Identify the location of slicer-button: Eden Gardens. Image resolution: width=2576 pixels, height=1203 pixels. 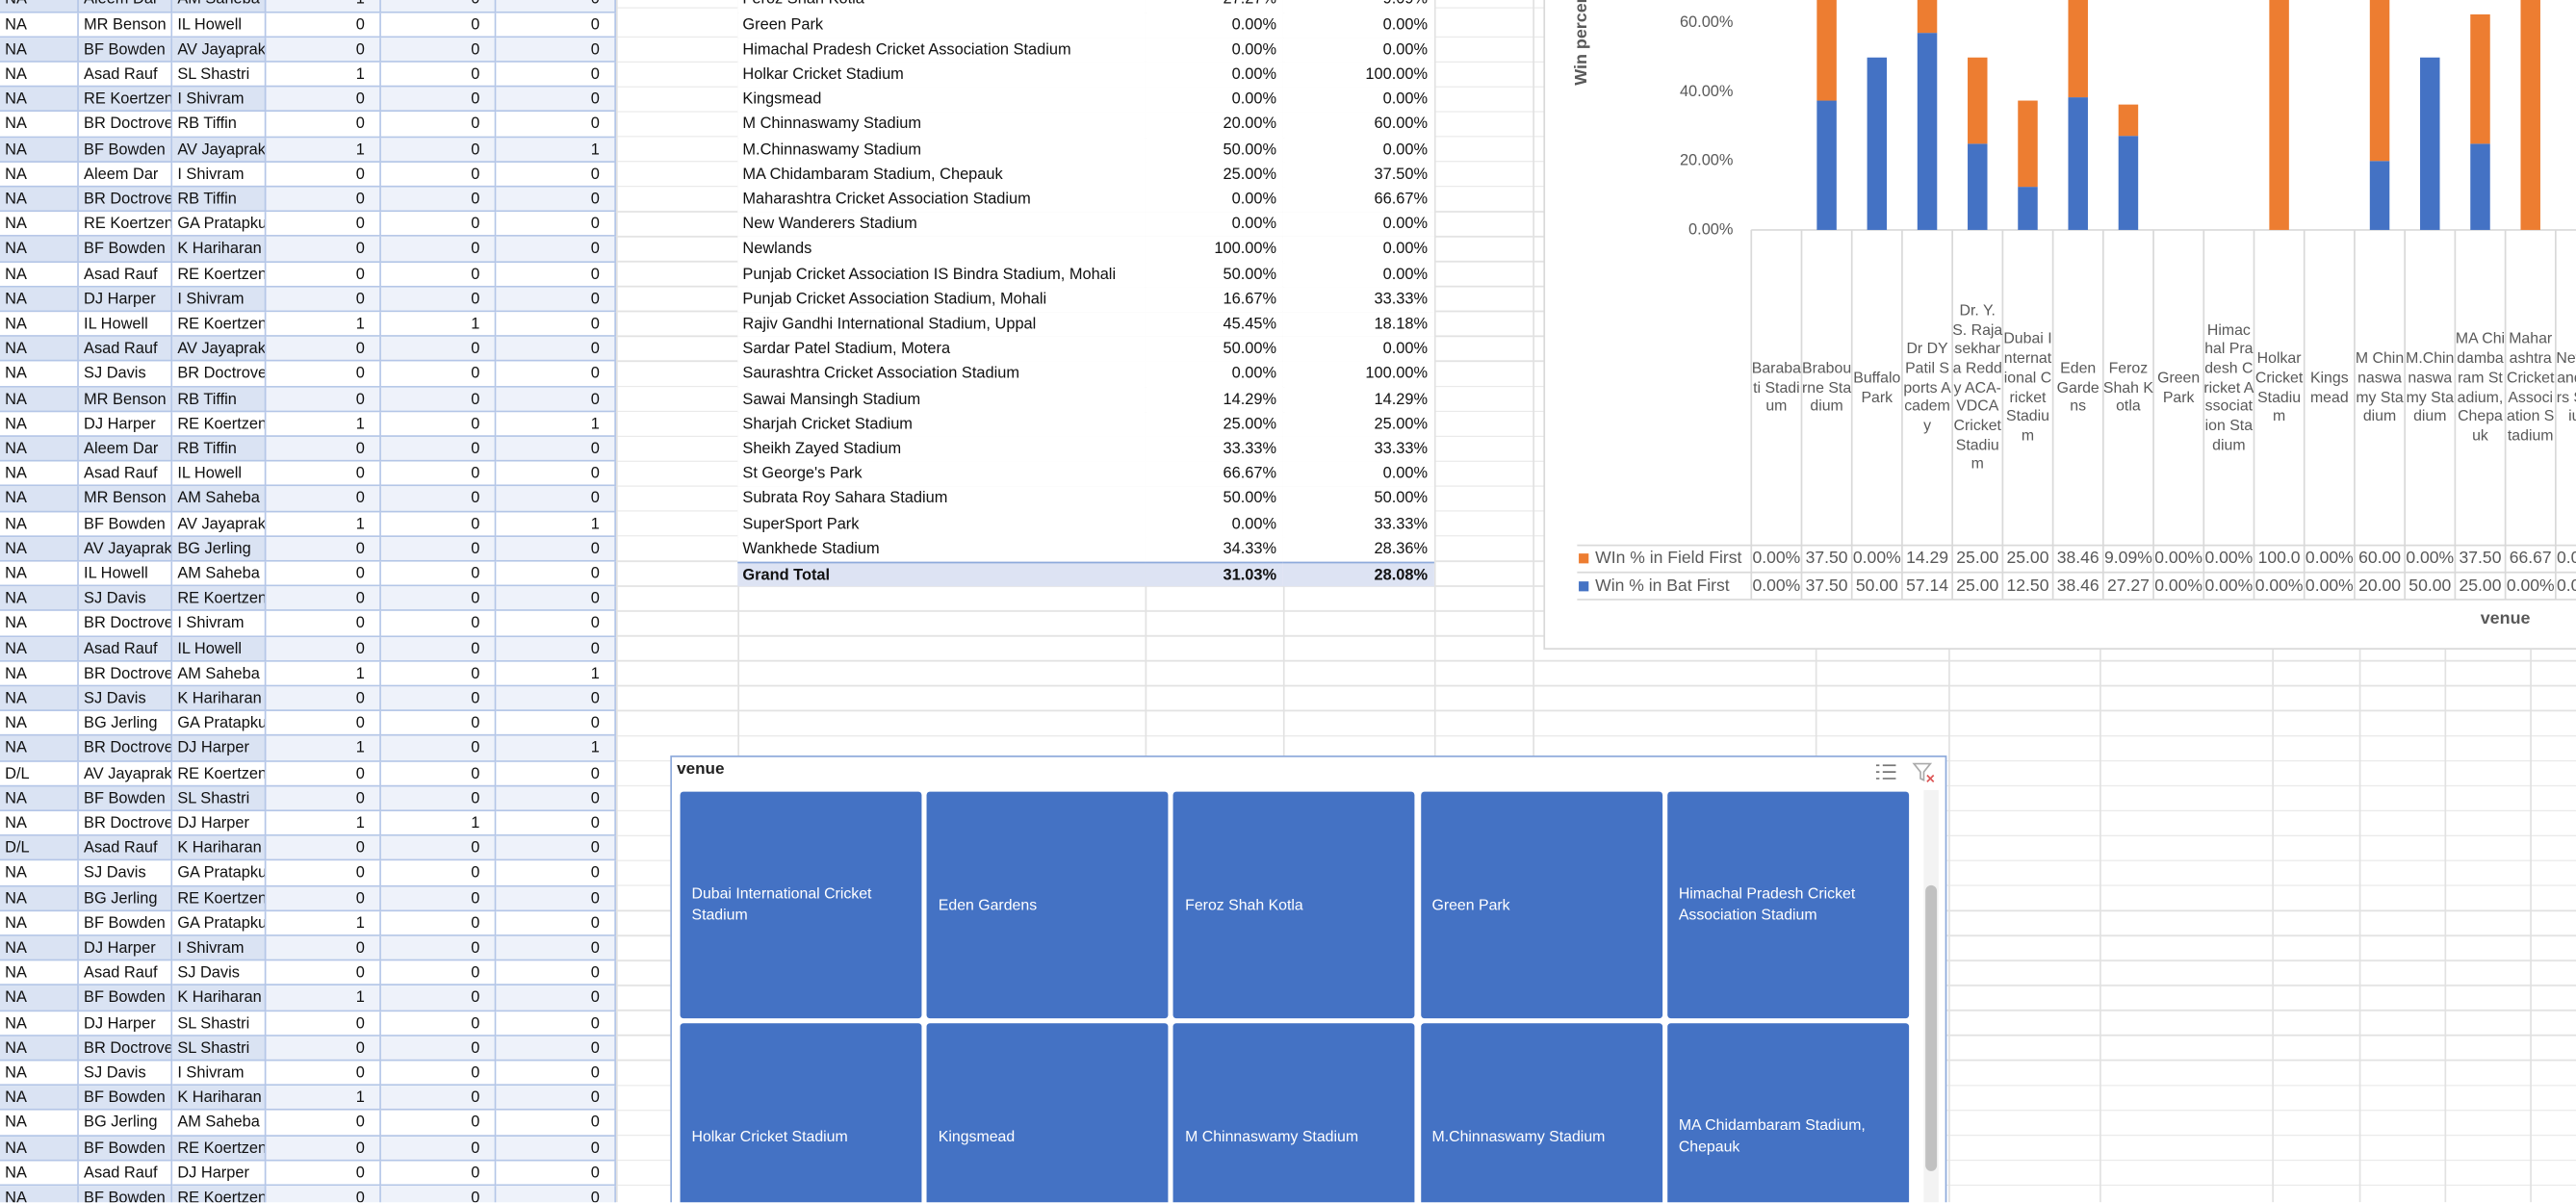
(1047, 905).